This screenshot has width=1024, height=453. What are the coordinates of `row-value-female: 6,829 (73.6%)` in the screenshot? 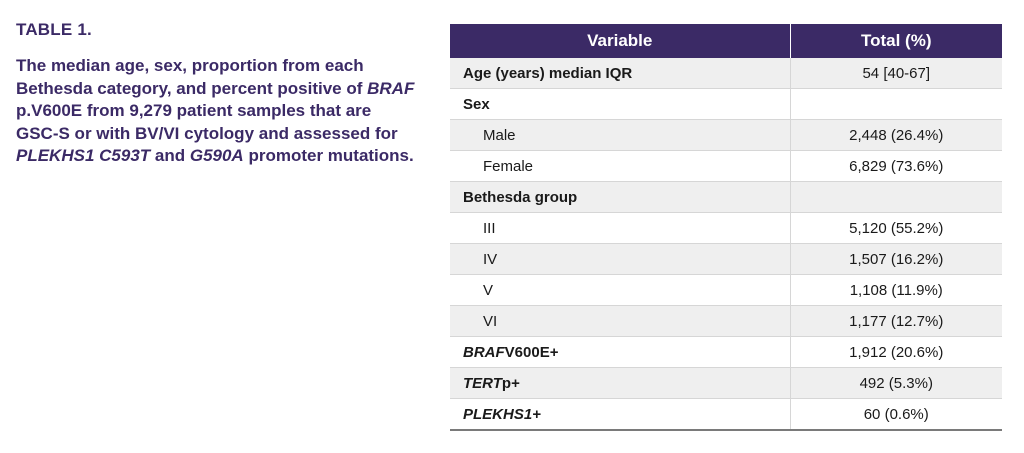 It's located at (895, 166).